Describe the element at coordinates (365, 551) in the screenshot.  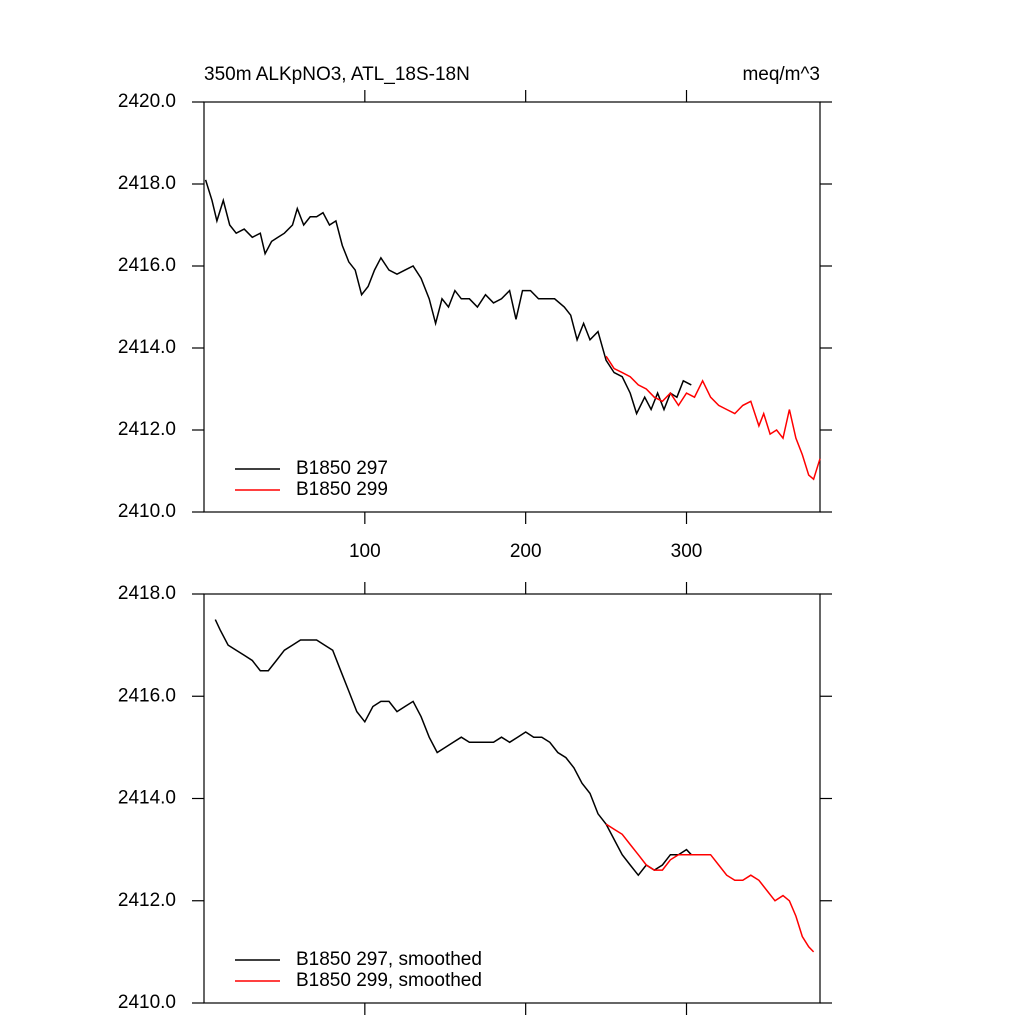
I see `x-tick-label: 100` at that location.